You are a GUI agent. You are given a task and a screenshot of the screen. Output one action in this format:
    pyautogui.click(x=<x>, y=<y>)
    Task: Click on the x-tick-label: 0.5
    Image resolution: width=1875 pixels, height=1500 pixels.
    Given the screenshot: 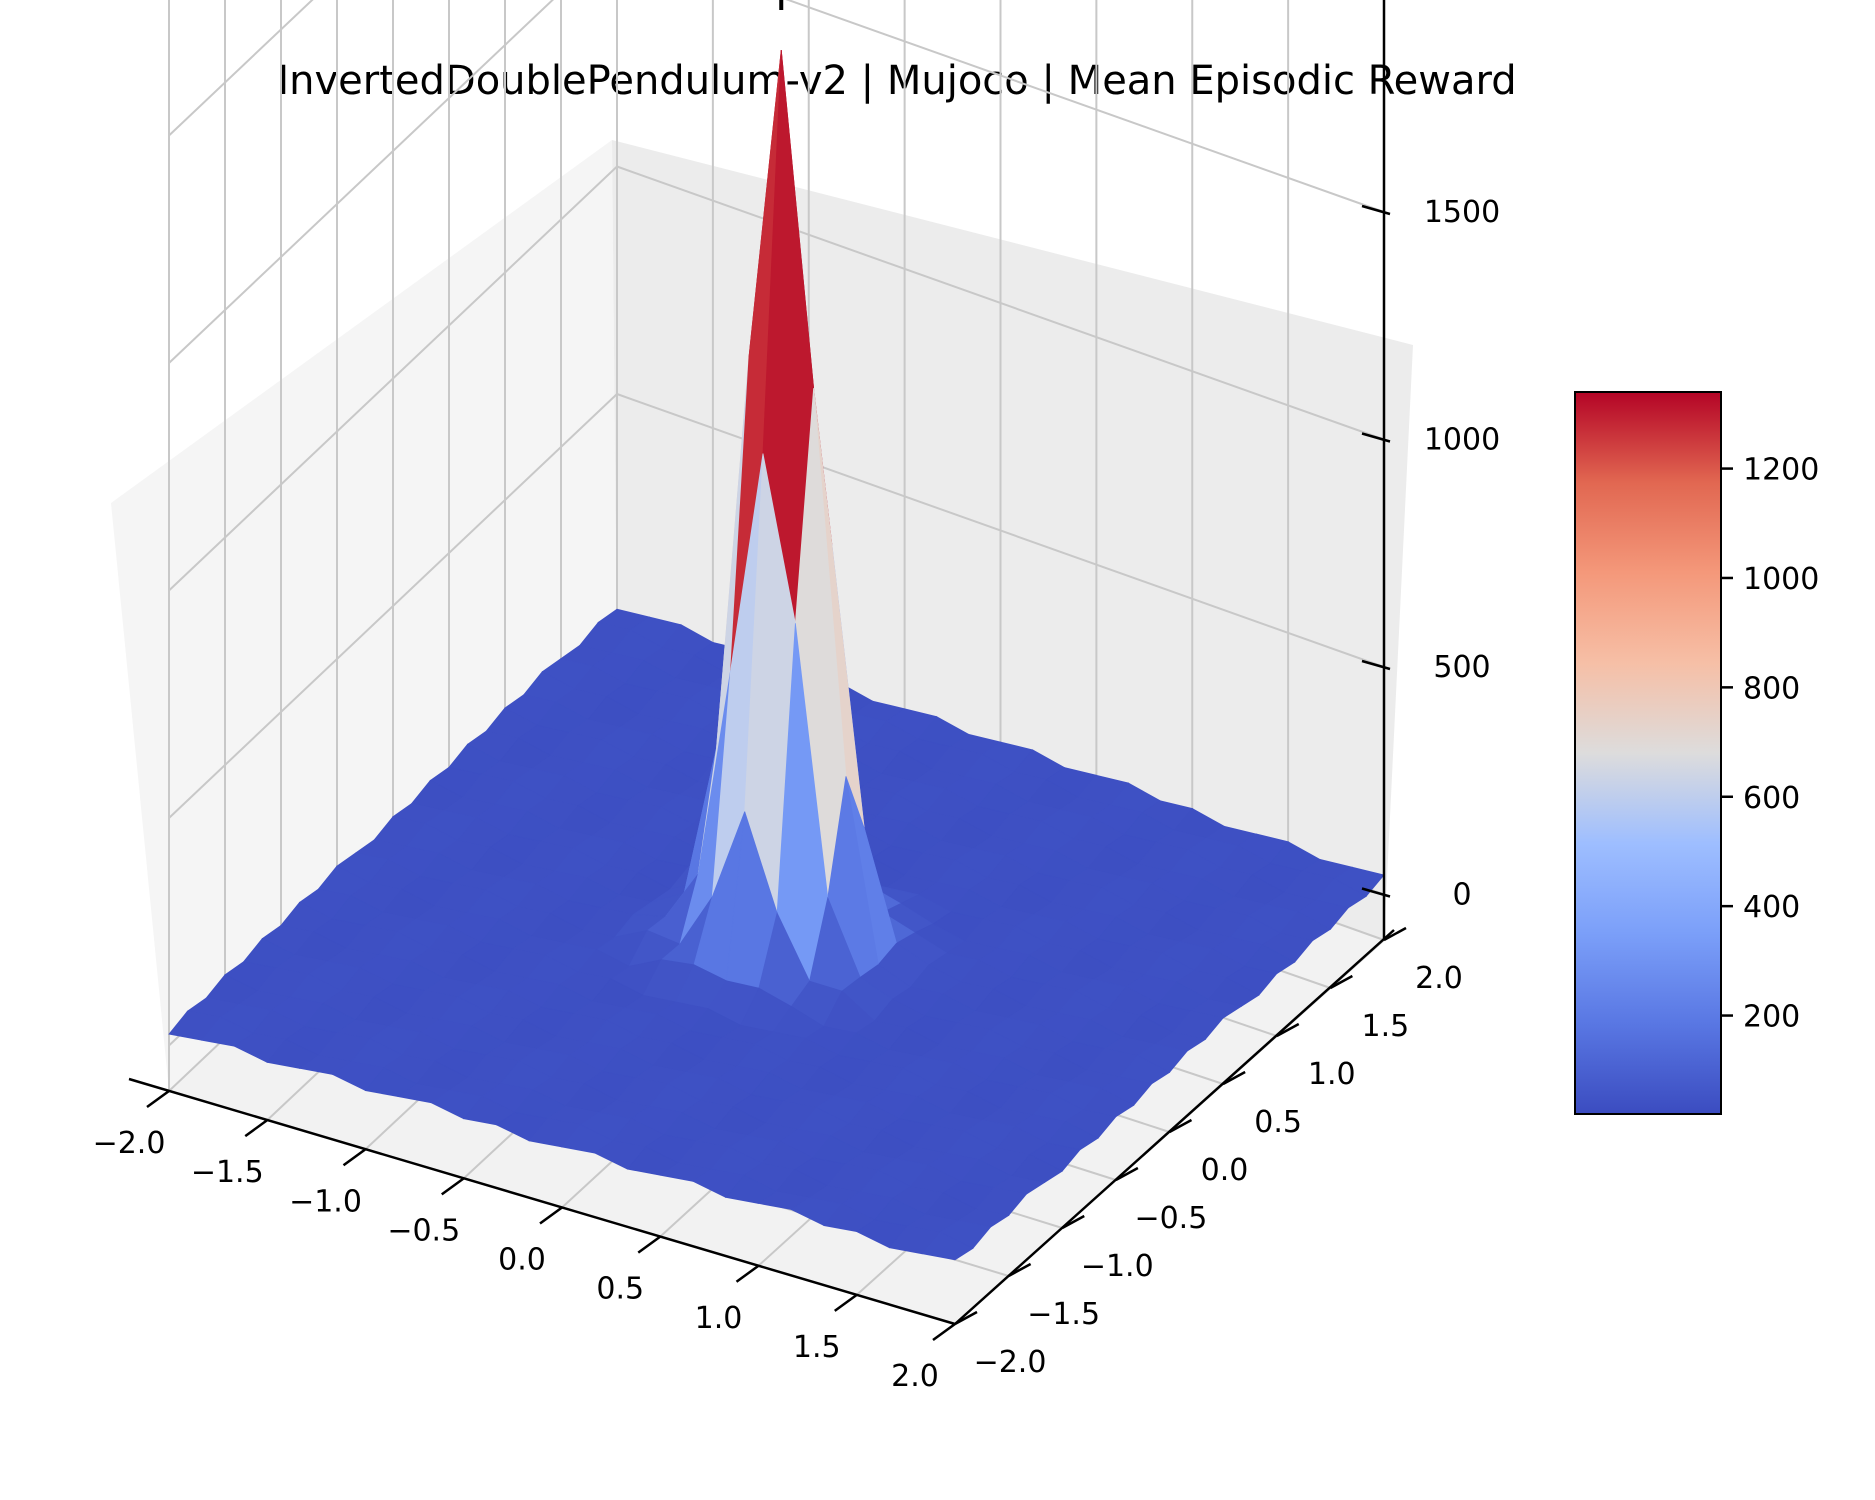 What is the action you would take?
    pyautogui.click(x=620, y=1289)
    